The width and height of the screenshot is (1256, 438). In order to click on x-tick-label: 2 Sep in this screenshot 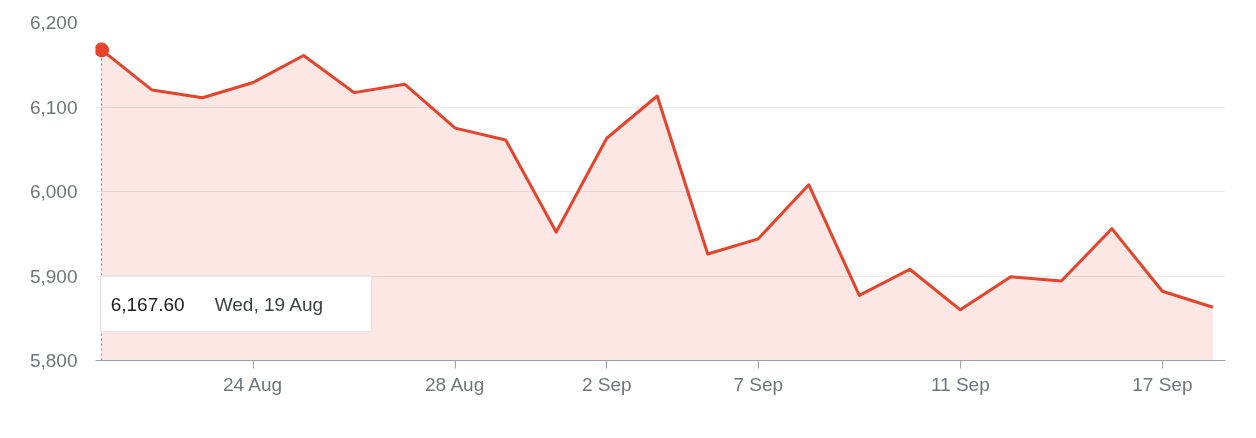, I will do `click(606, 384)`.